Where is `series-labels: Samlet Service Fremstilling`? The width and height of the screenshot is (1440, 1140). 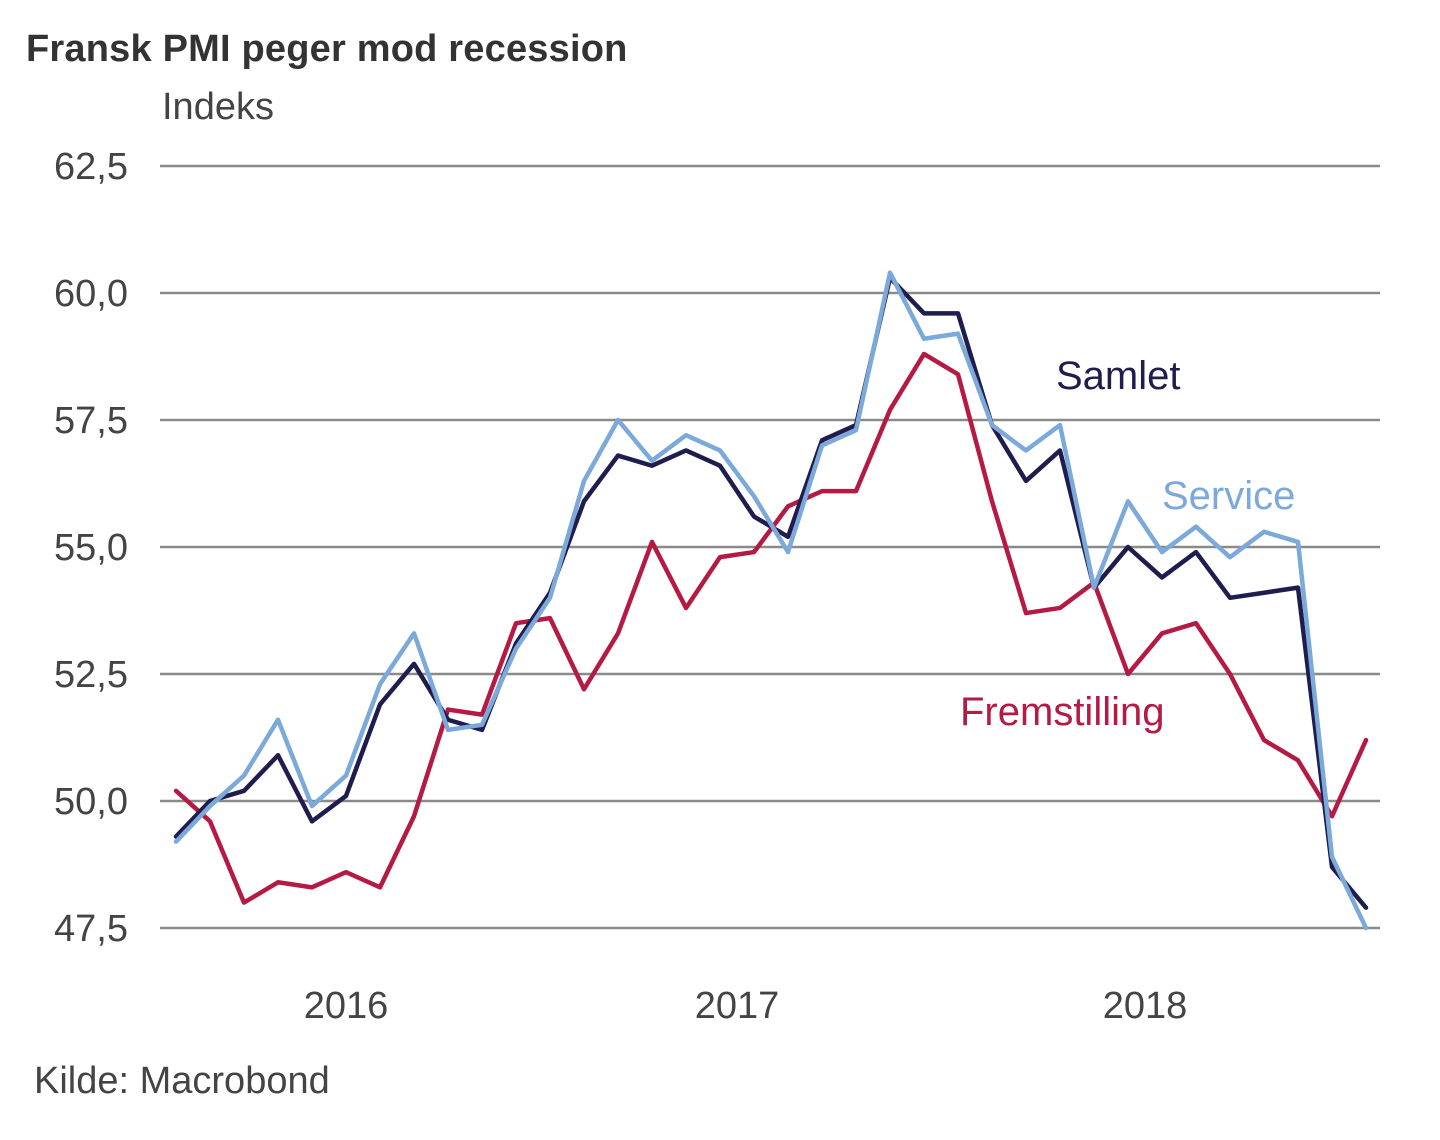
series-labels: Samlet Service Fremstilling is located at coordinates (1127, 544).